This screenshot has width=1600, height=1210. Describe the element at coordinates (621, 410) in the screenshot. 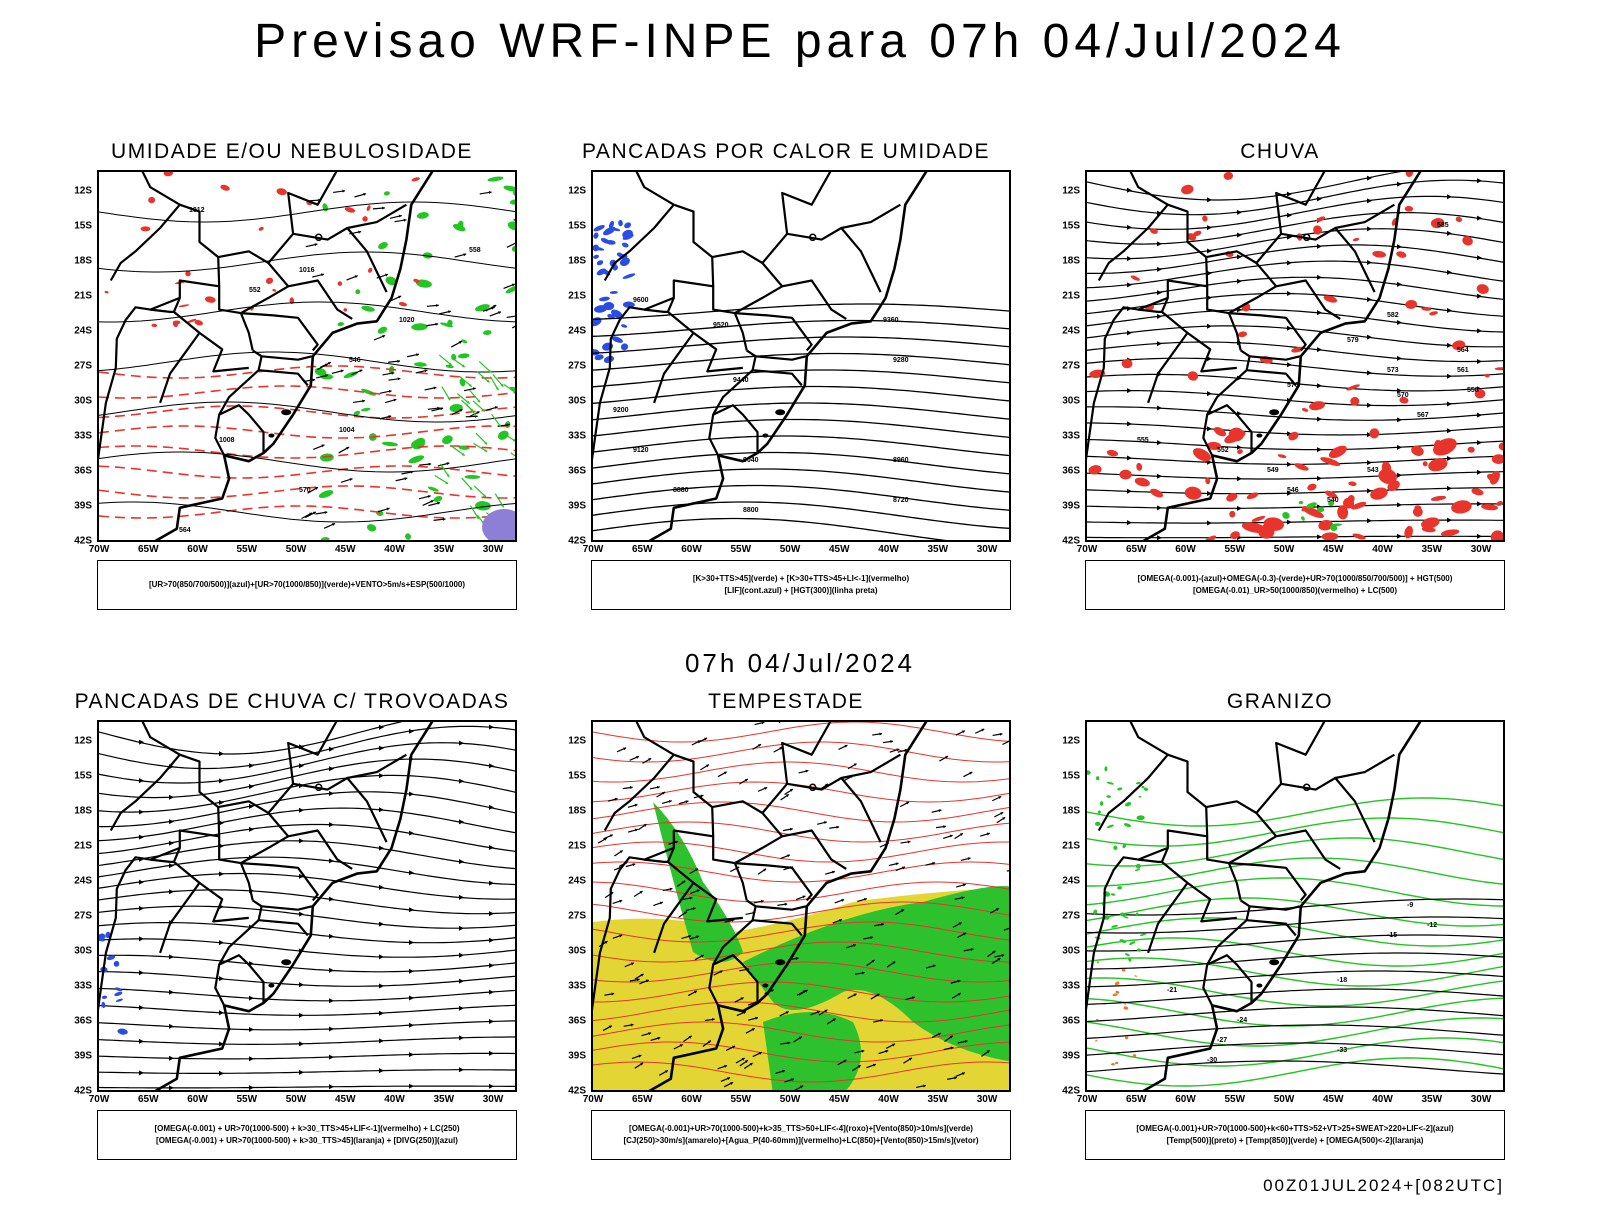

I see `svg-text: 9200` at that location.